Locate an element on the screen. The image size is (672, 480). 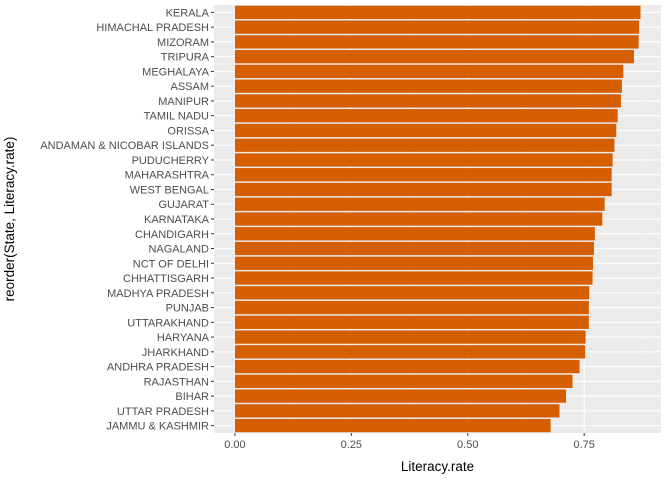
y-tick-label: CHHATTISGARH is located at coordinates (166, 279).